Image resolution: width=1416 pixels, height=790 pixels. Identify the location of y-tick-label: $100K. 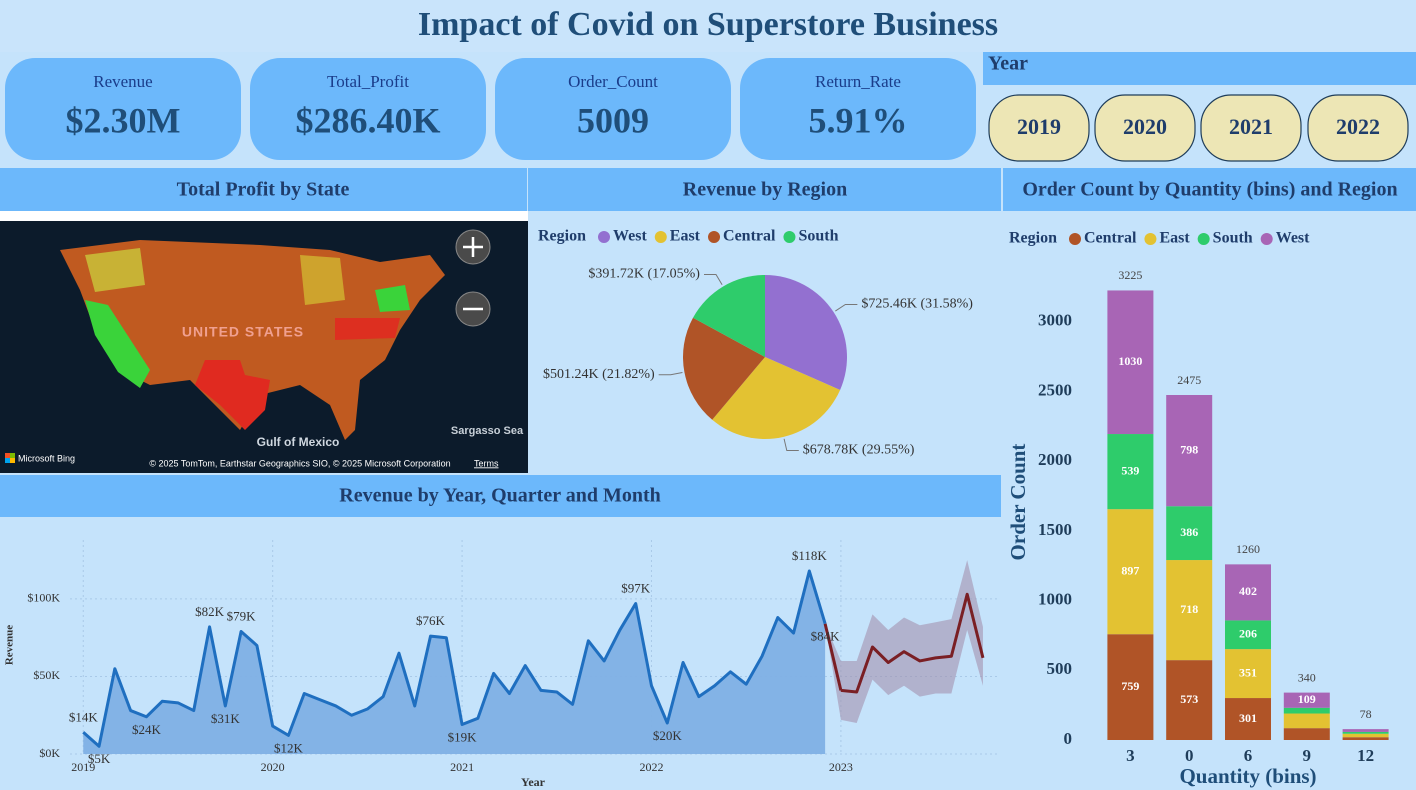
(43, 598).